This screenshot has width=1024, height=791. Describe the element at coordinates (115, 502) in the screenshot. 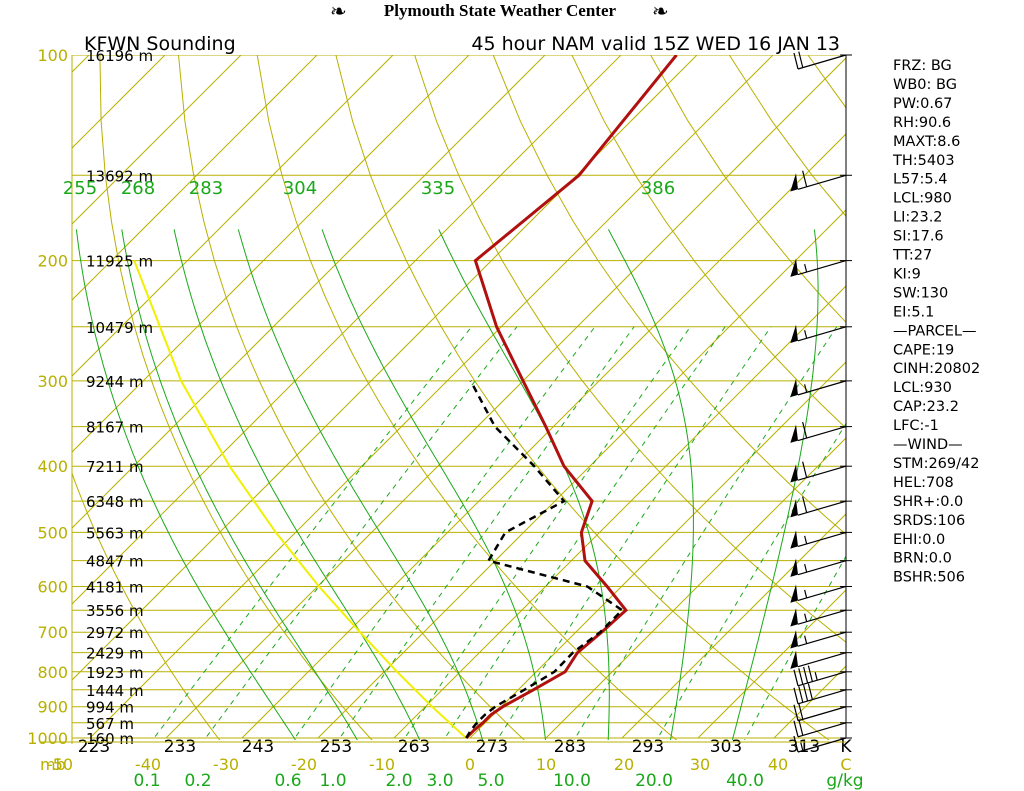

I see `height-tick-label: 6348 m` at that location.